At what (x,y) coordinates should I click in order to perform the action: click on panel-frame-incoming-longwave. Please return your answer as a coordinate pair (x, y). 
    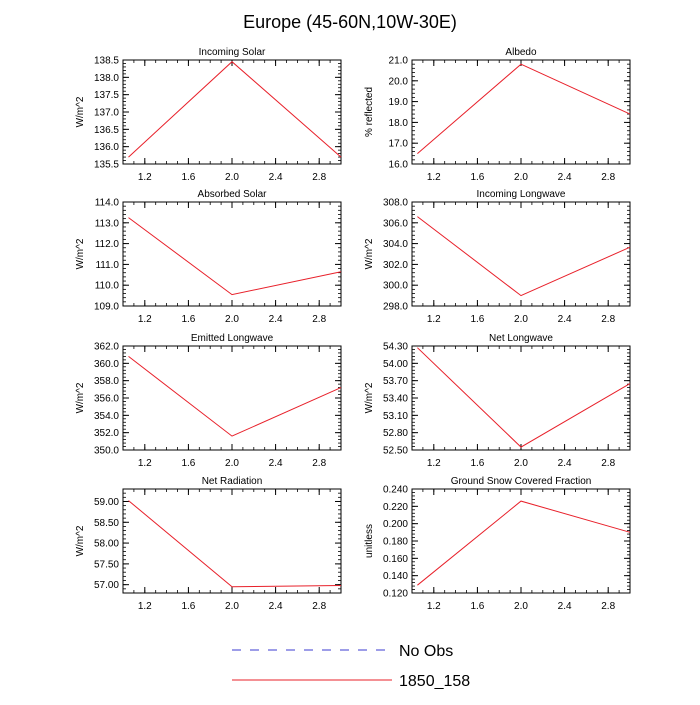
    Looking at the image, I should click on (521, 254).